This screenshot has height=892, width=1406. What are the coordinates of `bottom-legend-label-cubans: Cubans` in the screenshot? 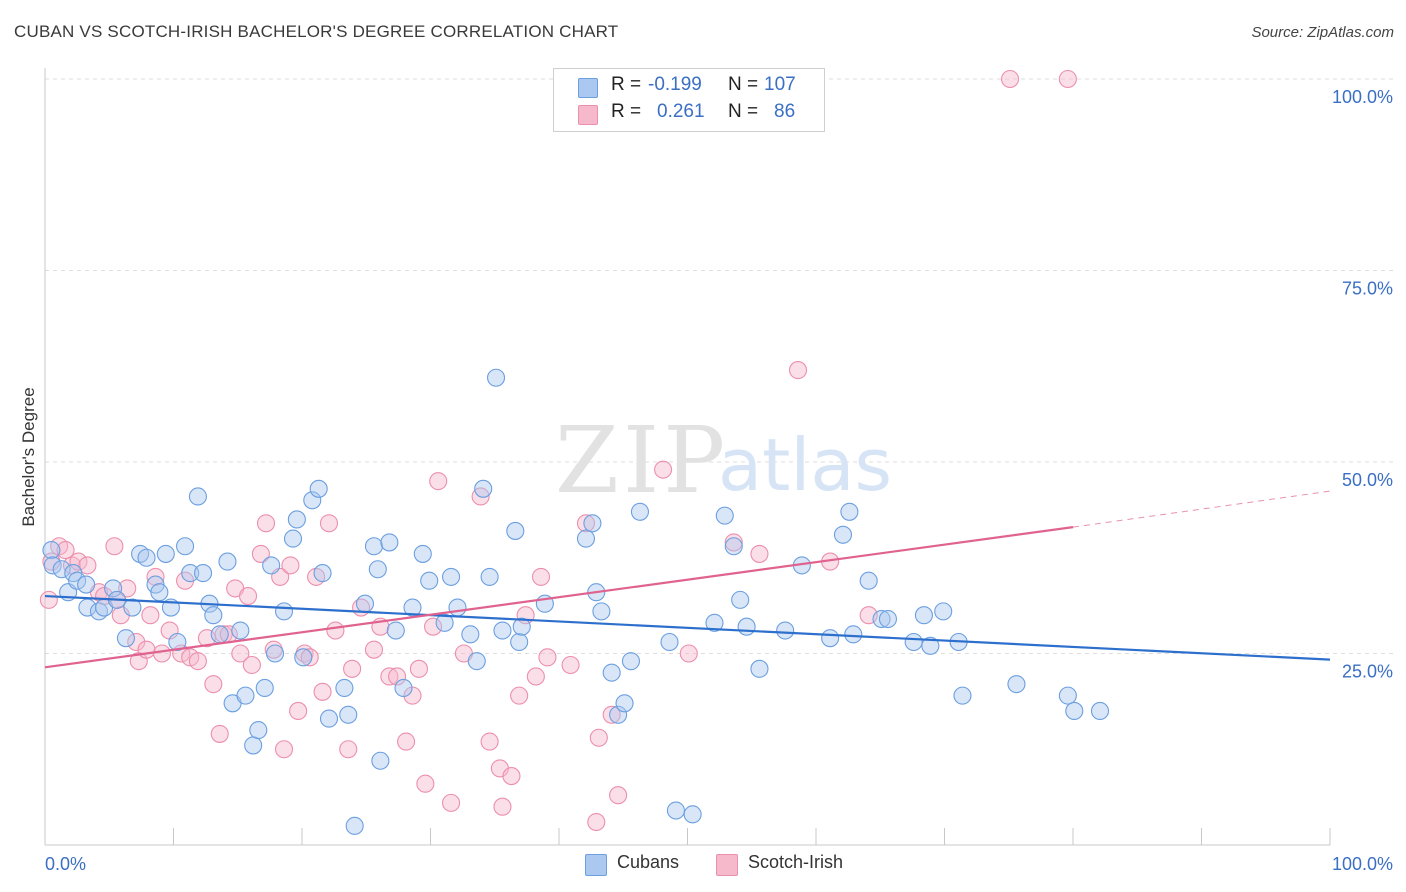 It's located at (648, 862).